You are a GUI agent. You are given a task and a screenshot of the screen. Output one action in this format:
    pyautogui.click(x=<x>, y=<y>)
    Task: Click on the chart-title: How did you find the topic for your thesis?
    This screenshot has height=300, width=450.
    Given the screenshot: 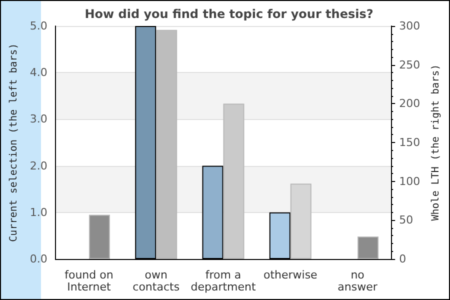 What is the action you would take?
    pyautogui.click(x=229, y=14)
    